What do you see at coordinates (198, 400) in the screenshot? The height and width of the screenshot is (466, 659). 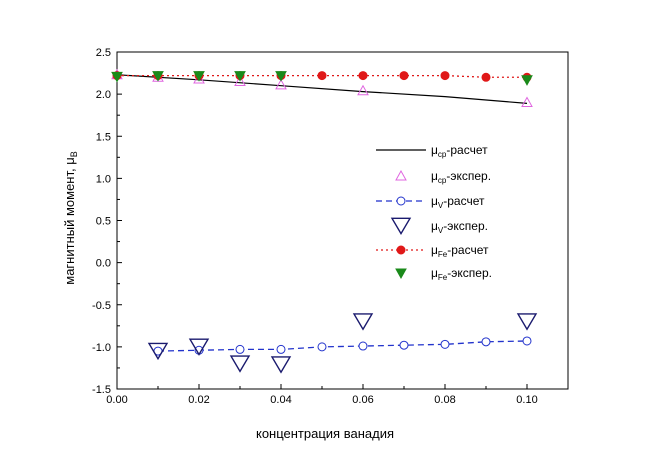 I see `x-tick-label: 0.02` at bounding box center [198, 400].